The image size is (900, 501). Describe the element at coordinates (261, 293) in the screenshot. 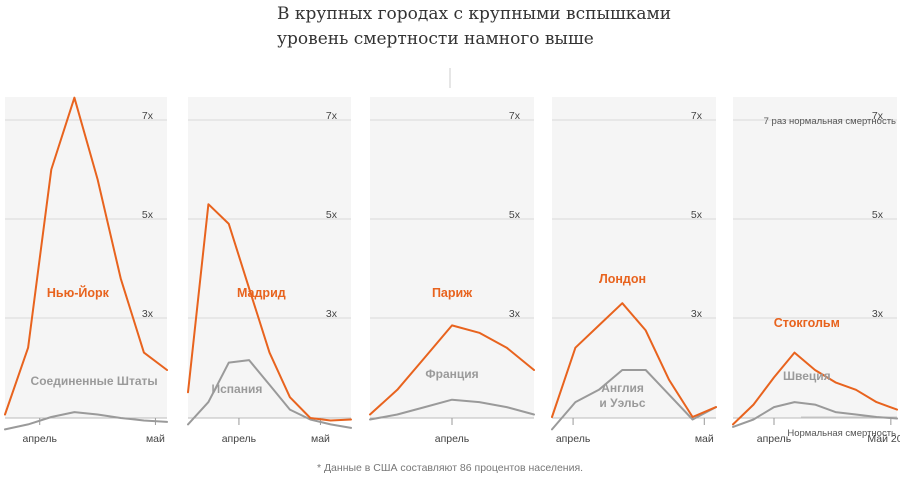

I see `city-series-label: Мадрид` at that location.